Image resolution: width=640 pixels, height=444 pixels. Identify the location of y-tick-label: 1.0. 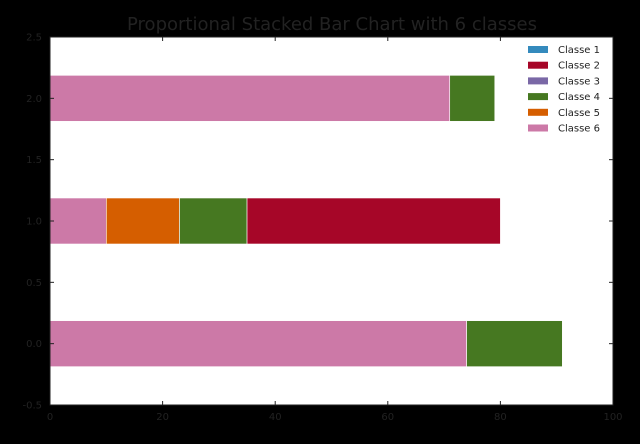
(34, 222).